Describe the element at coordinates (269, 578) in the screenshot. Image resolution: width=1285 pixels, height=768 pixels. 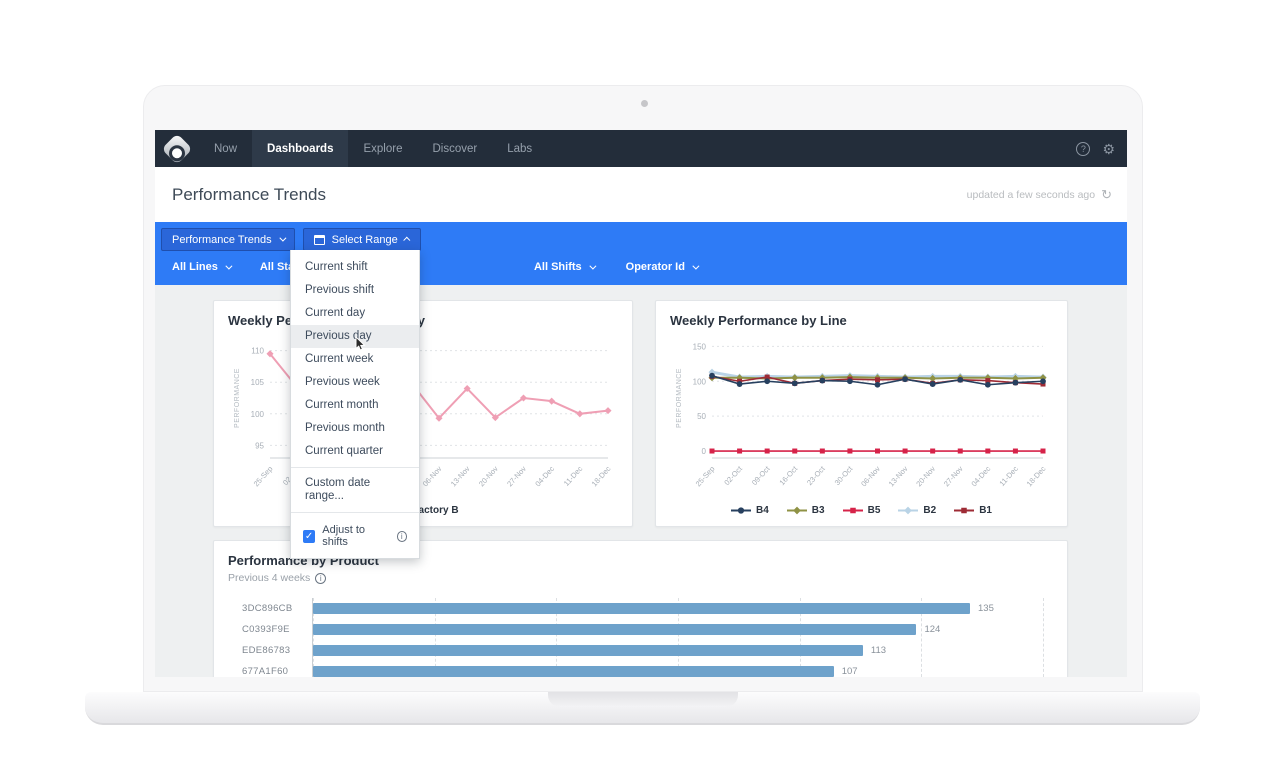
I see `subtitle-text: Previous 4 weeks` at that location.